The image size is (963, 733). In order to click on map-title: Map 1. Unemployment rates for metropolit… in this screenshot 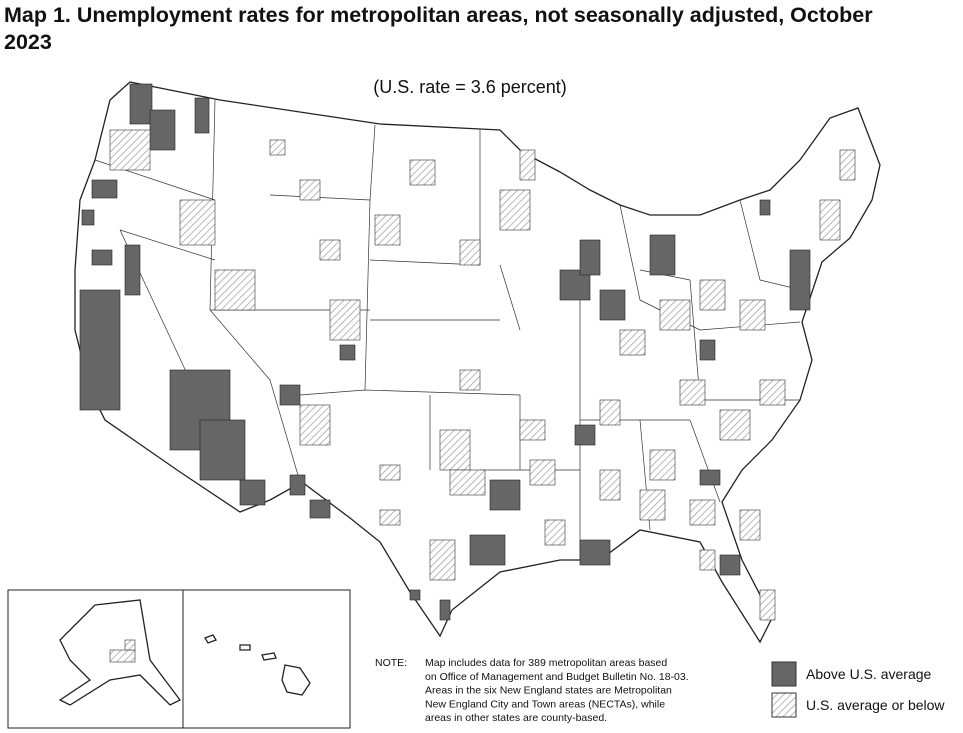, I will do `click(438, 28)`.